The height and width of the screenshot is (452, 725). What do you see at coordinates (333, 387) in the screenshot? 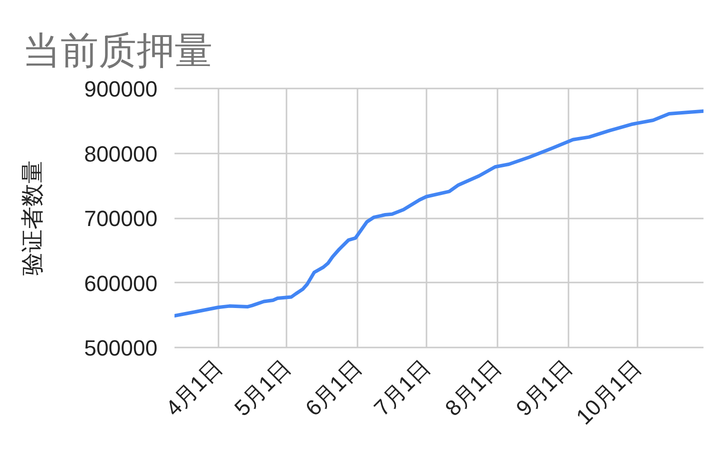
I see `x-tick-label: 6月1日` at bounding box center [333, 387].